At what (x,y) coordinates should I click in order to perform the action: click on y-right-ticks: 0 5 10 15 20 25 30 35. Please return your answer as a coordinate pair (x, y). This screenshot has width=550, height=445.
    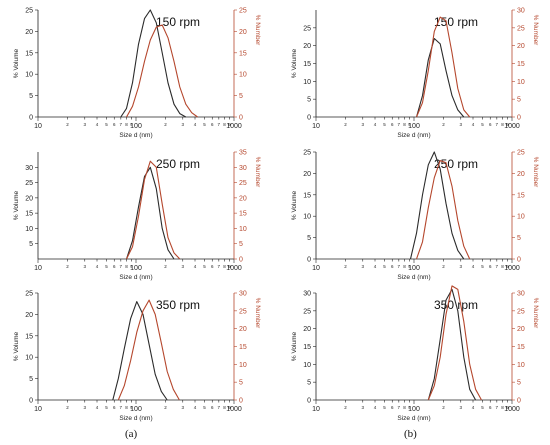
    Looking at the image, I should click on (240, 207).